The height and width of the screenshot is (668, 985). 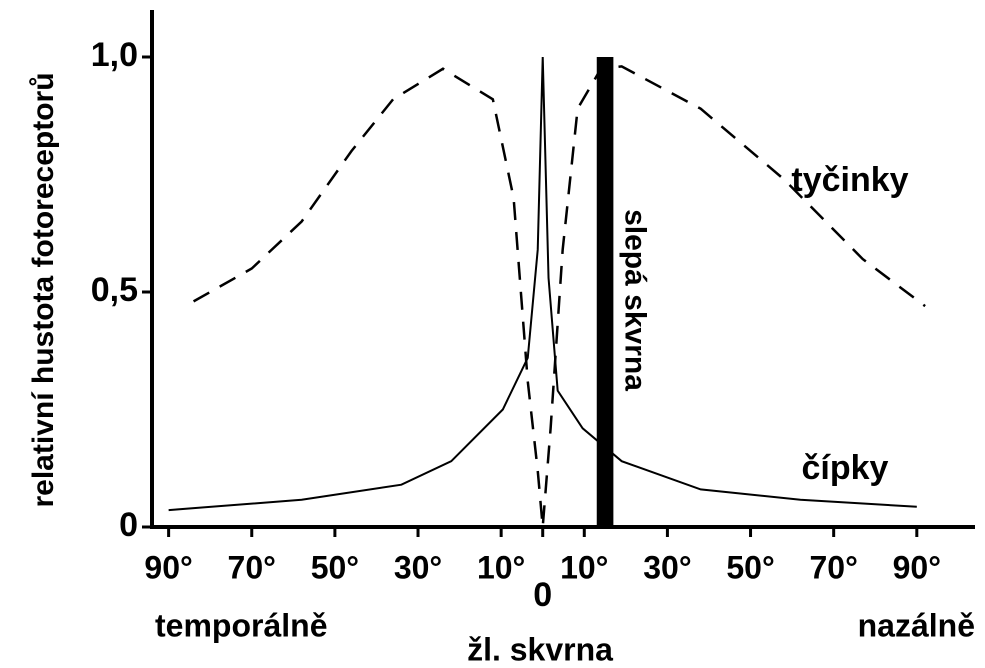 I want to click on y-tick-label: 1,0, so click(x=114, y=55).